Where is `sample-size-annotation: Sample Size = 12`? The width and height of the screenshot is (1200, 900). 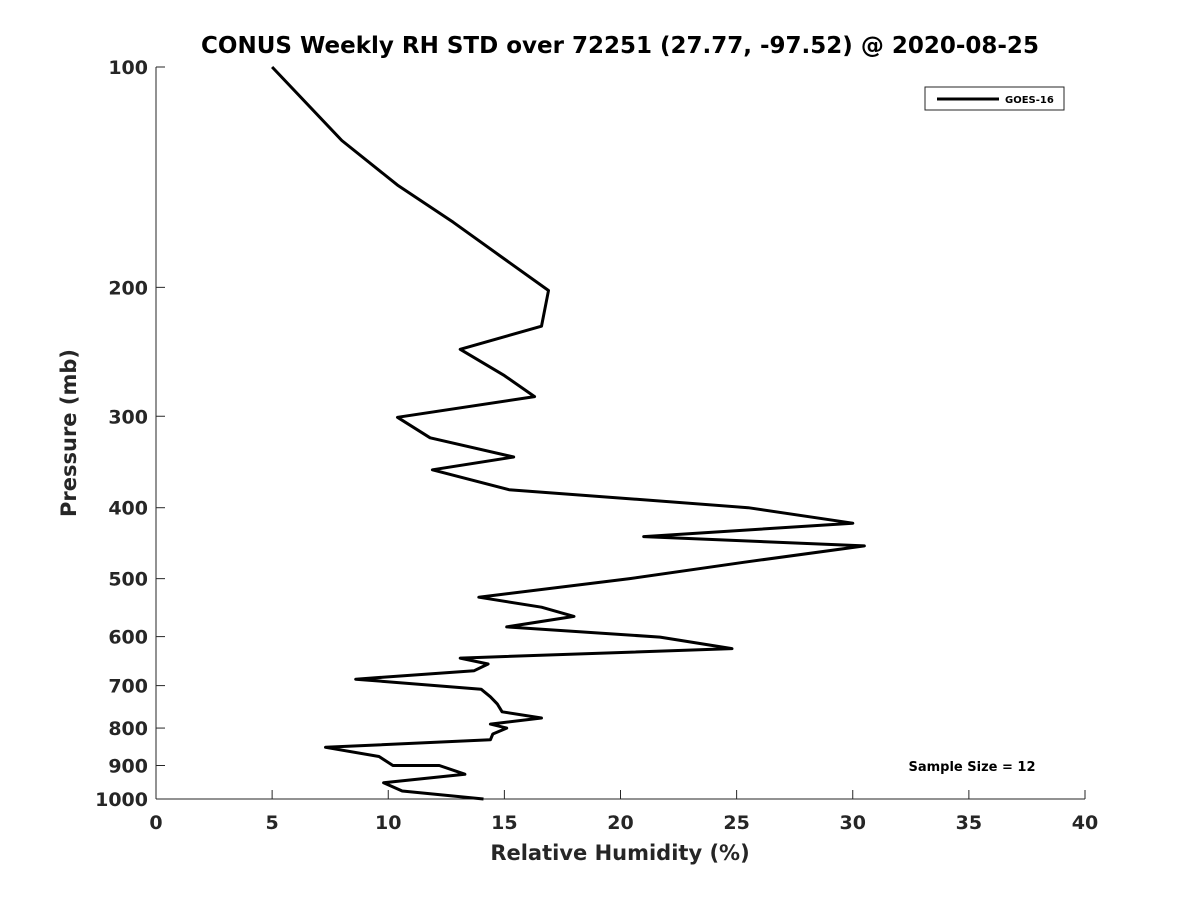 sample-size-annotation: Sample Size = 12 is located at coordinates (971, 767).